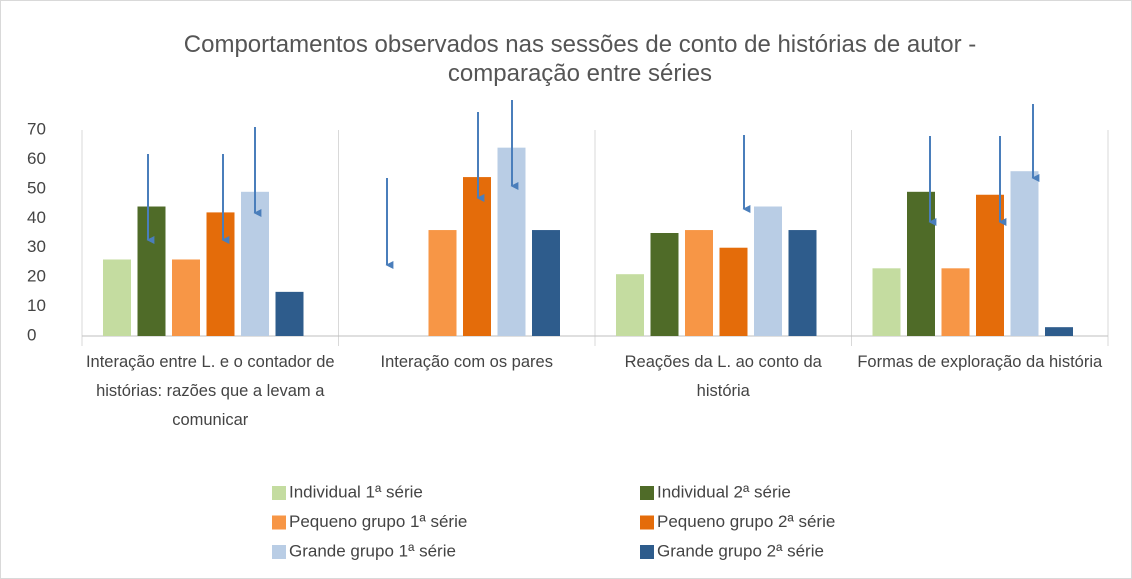  What do you see at coordinates (740, 550) in the screenshot?
I see `legend-label: Grande grupo 2ª série` at bounding box center [740, 550].